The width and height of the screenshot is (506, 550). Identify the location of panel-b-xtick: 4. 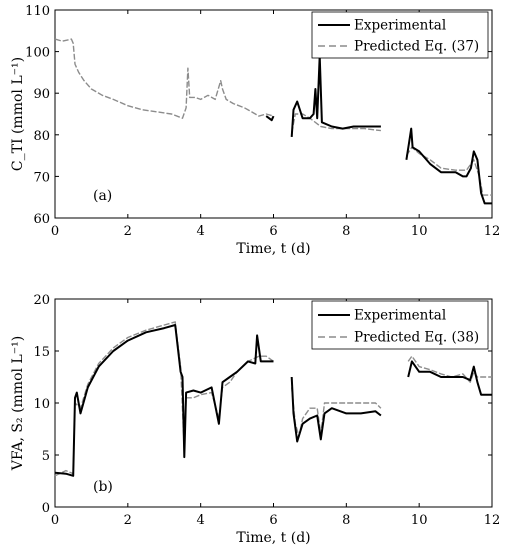
(201, 520).